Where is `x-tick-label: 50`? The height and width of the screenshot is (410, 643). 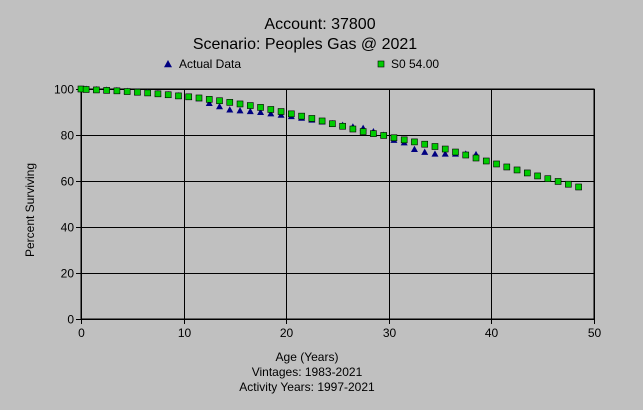
x-tick-label: 50 is located at coordinates (595, 333).